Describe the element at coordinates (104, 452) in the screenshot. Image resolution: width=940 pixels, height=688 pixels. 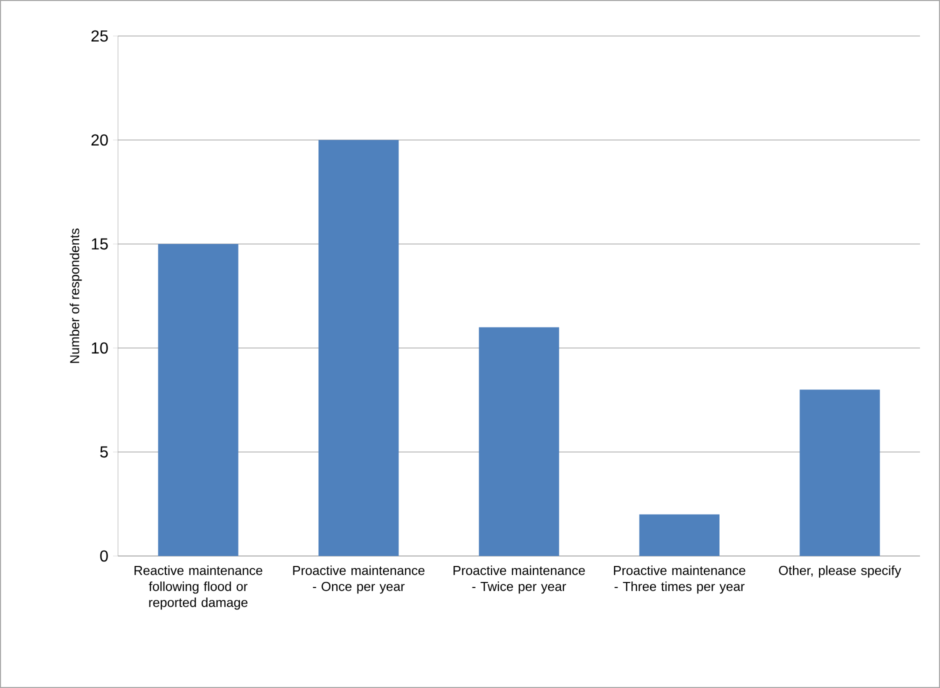
I see `y-tick-label: 5` at that location.